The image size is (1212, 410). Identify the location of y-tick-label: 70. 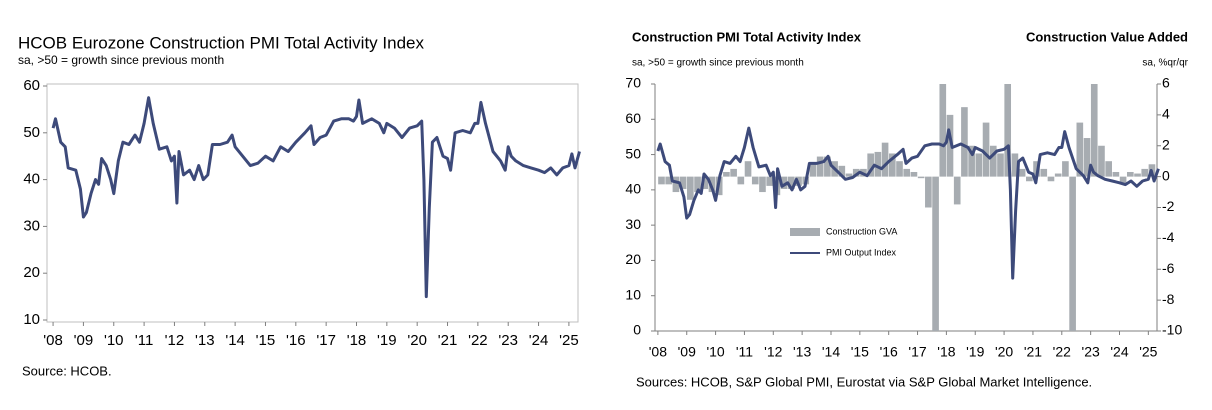
(633, 83).